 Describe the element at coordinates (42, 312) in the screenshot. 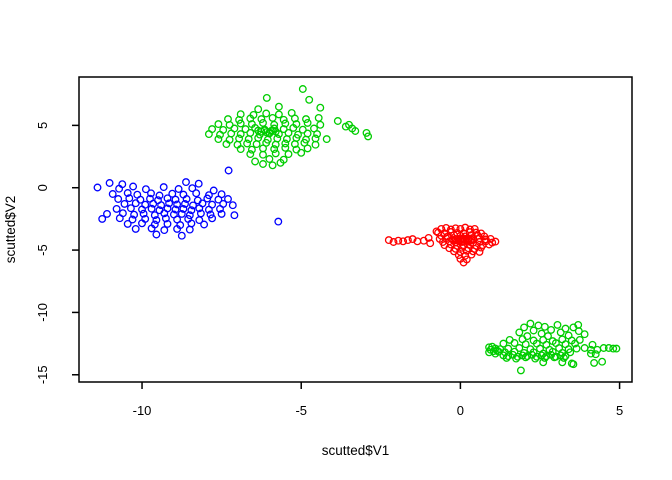

I see `y-tick-label: -10` at that location.